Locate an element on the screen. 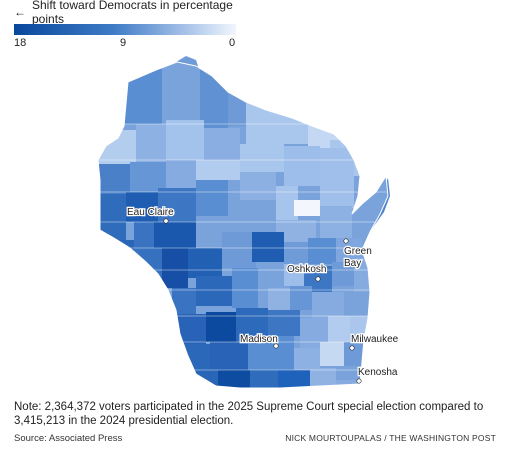 The image size is (510, 452). city-label-green-bay-line2: Bay is located at coordinates (352, 263).